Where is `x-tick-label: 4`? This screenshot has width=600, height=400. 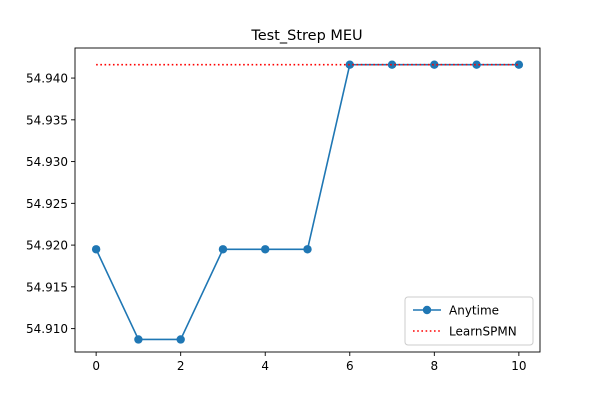 x-tick-label: 4 is located at coordinates (265, 366).